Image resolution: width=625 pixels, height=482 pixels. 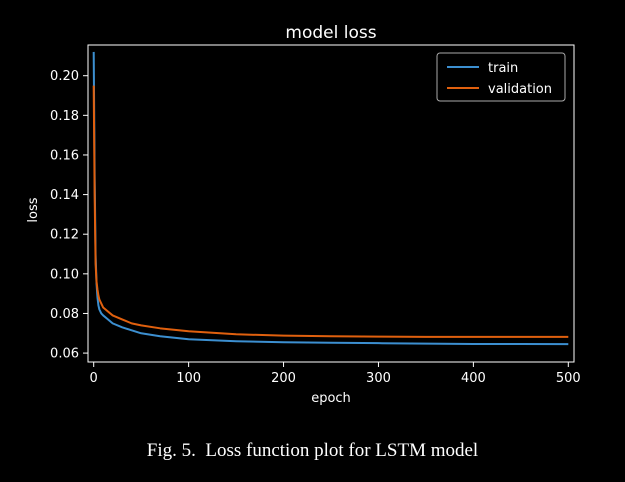 I want to click on y-tick-label: 0.10, so click(x=64, y=274).